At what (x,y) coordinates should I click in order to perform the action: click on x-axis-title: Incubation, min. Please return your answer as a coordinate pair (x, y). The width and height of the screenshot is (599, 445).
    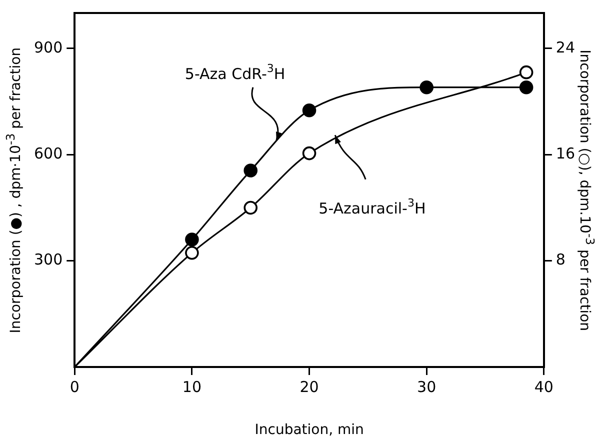
    Looking at the image, I should click on (309, 430).